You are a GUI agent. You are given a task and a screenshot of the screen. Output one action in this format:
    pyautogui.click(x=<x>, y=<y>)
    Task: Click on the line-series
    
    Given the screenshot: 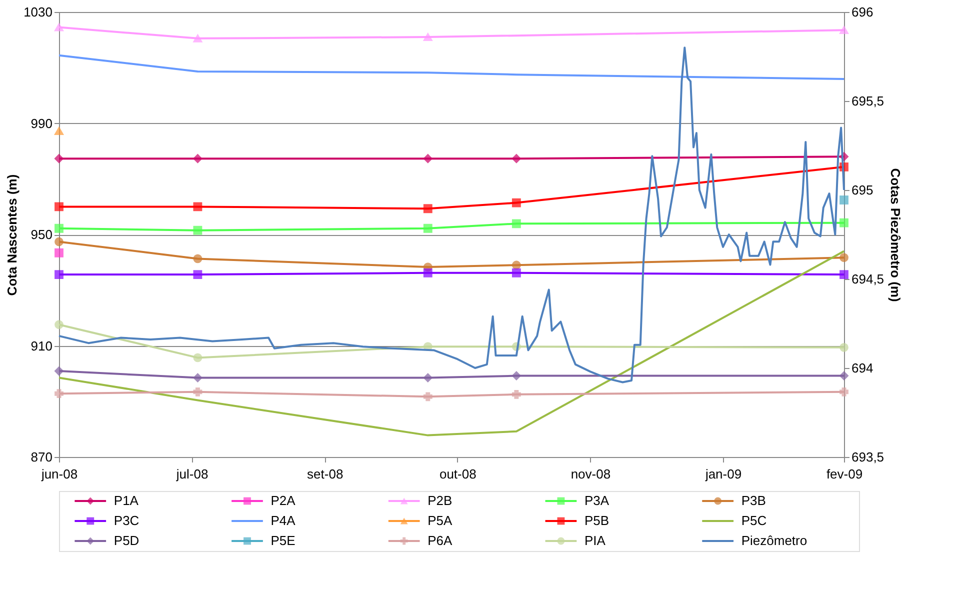 What is the action you would take?
    pyautogui.click(x=451, y=67)
    